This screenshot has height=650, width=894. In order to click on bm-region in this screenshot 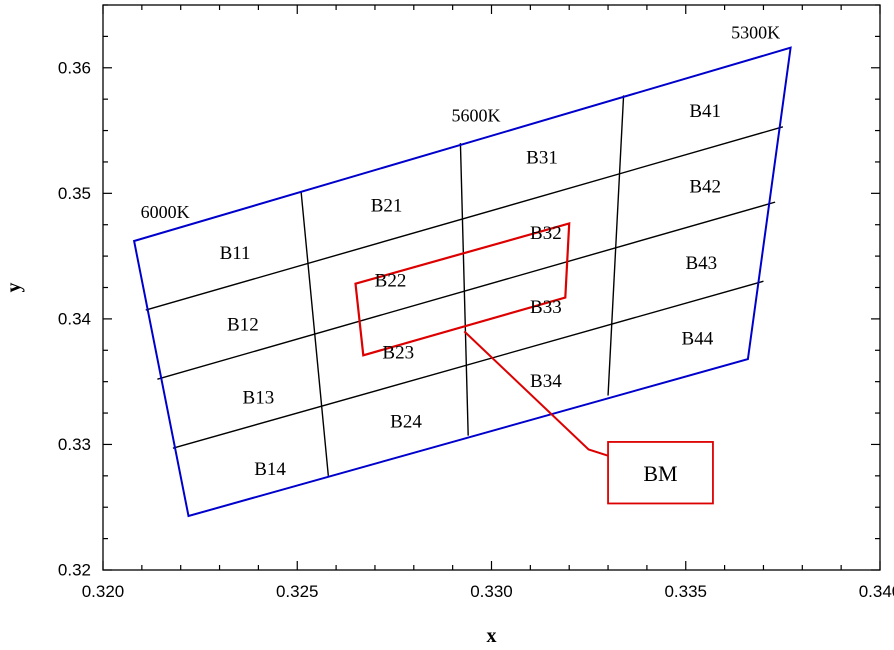, I will do `click(462, 289)`.